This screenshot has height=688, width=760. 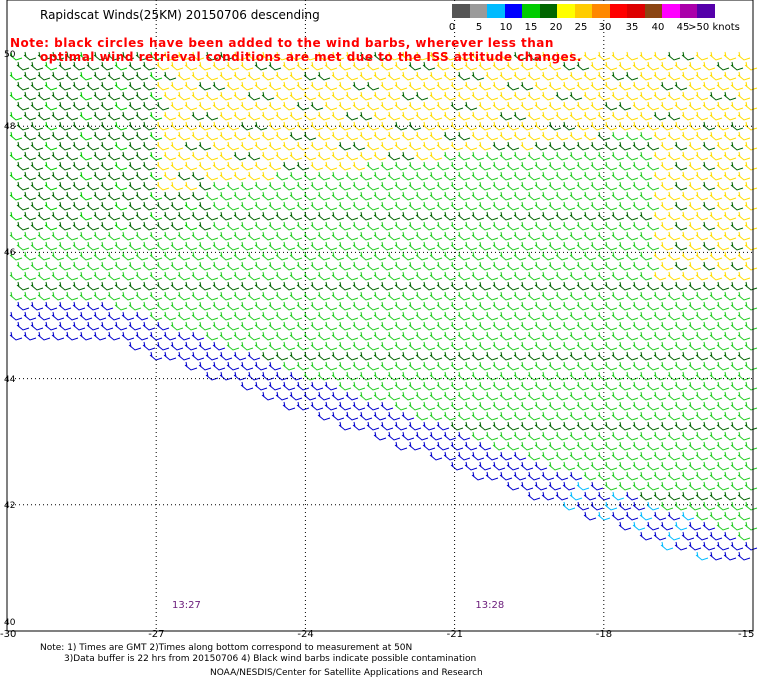 I want to click on lon-tick-label: -21, so click(x=454, y=634).